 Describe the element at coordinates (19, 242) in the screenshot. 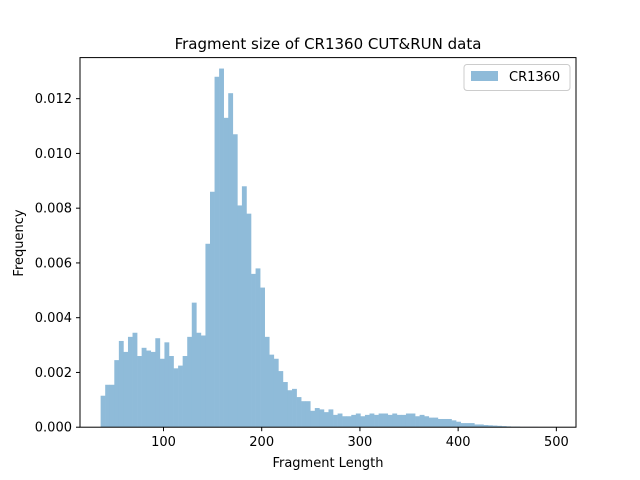

I see `y-axis-label: Frequency` at that location.